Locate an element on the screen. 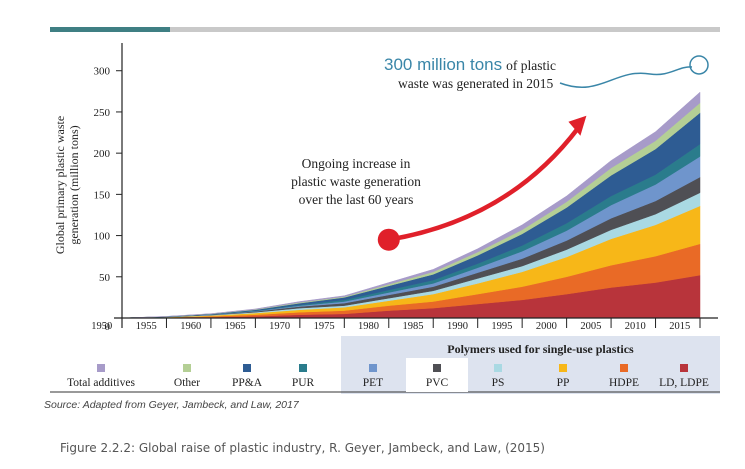 This screenshot has width=745, height=469. x-tick-label: 1980 is located at coordinates (368, 326).